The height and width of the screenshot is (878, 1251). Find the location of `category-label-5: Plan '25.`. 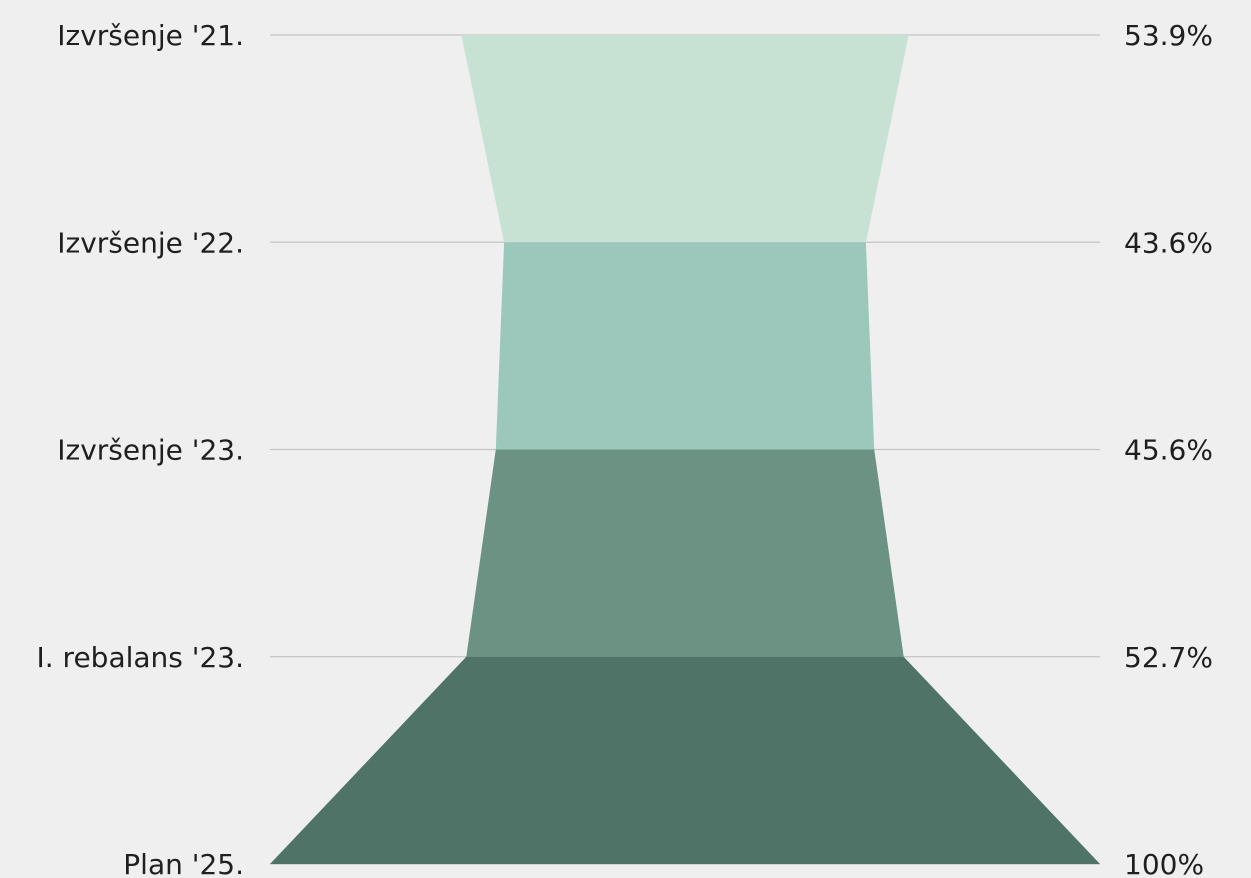

category-label-5: Plan '25. is located at coordinates (183, 863).